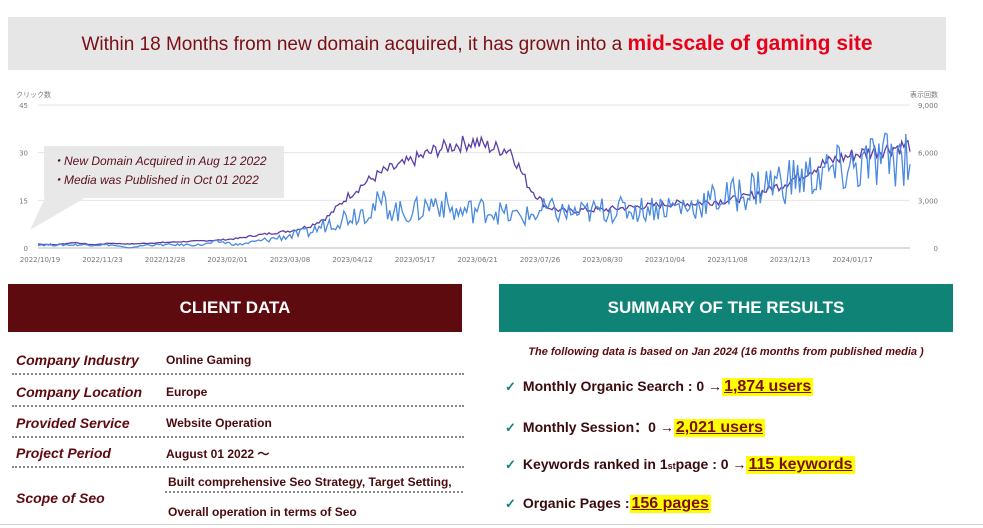 The image size is (983, 528). I want to click on x-tick-label: 2022/10/19, so click(40, 260).